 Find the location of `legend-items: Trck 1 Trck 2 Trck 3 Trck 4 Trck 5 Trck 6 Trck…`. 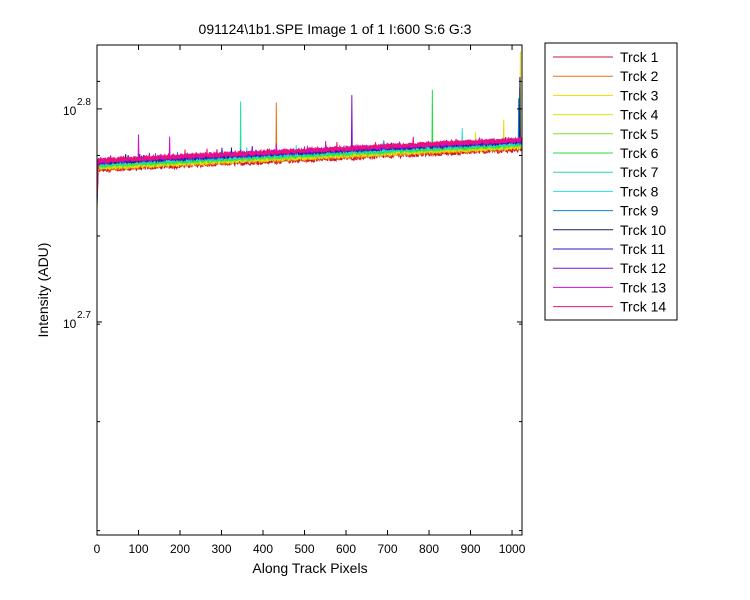

legend-items: Trck 1 Trck 2 Trck 3 Trck 4 Trck 5 Trck 6 Trck… is located at coordinates (609, 182).